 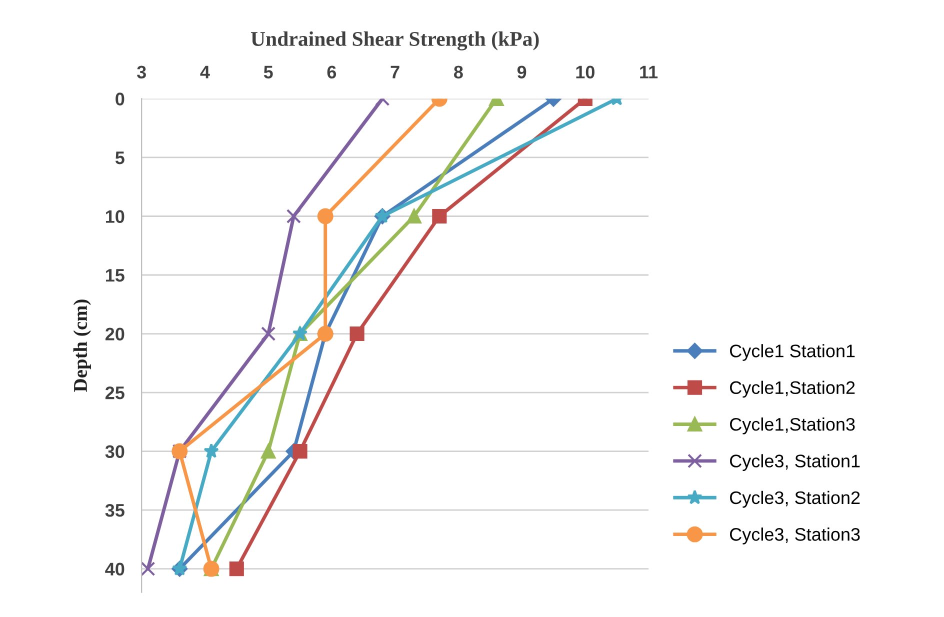 What do you see at coordinates (458, 72) in the screenshot?
I see `x-tick-label: 8` at bounding box center [458, 72].